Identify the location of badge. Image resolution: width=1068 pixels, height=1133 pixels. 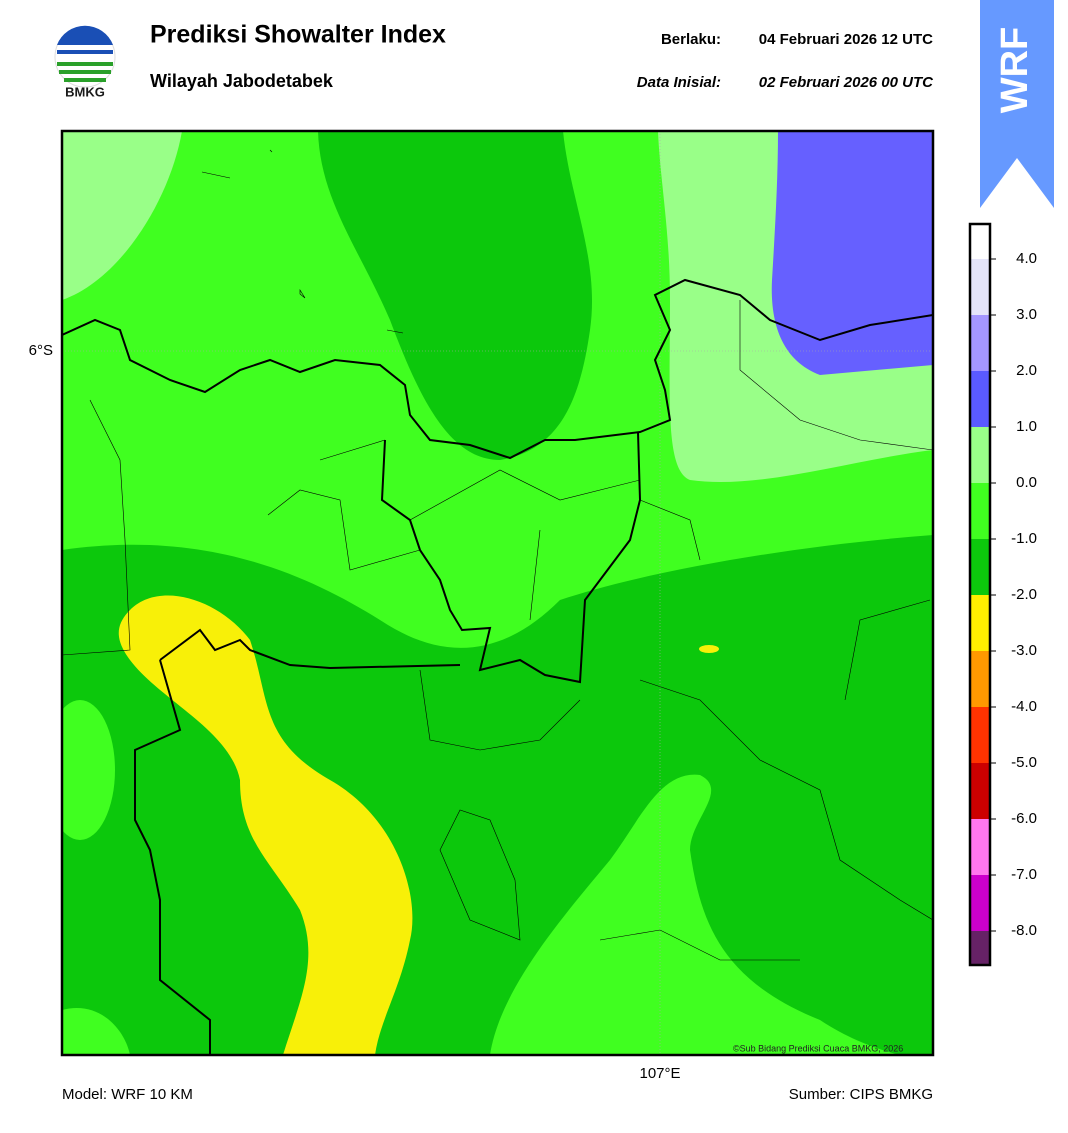
(1017, 104).